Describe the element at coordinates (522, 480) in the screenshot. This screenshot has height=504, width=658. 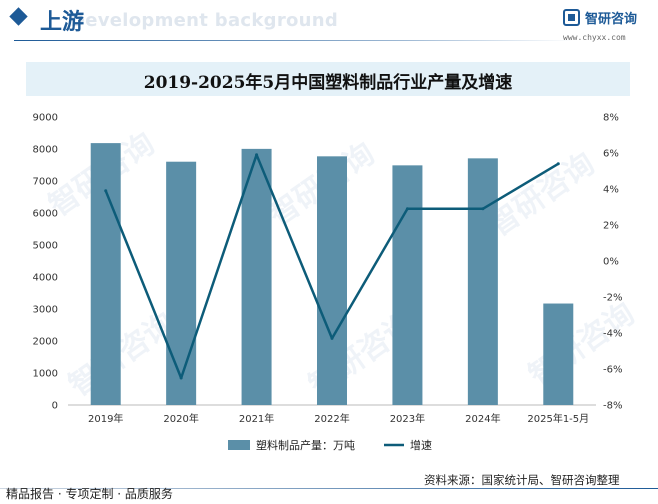
I see `source-note: 资料来源：国家统计局、智研咨询整理` at that location.